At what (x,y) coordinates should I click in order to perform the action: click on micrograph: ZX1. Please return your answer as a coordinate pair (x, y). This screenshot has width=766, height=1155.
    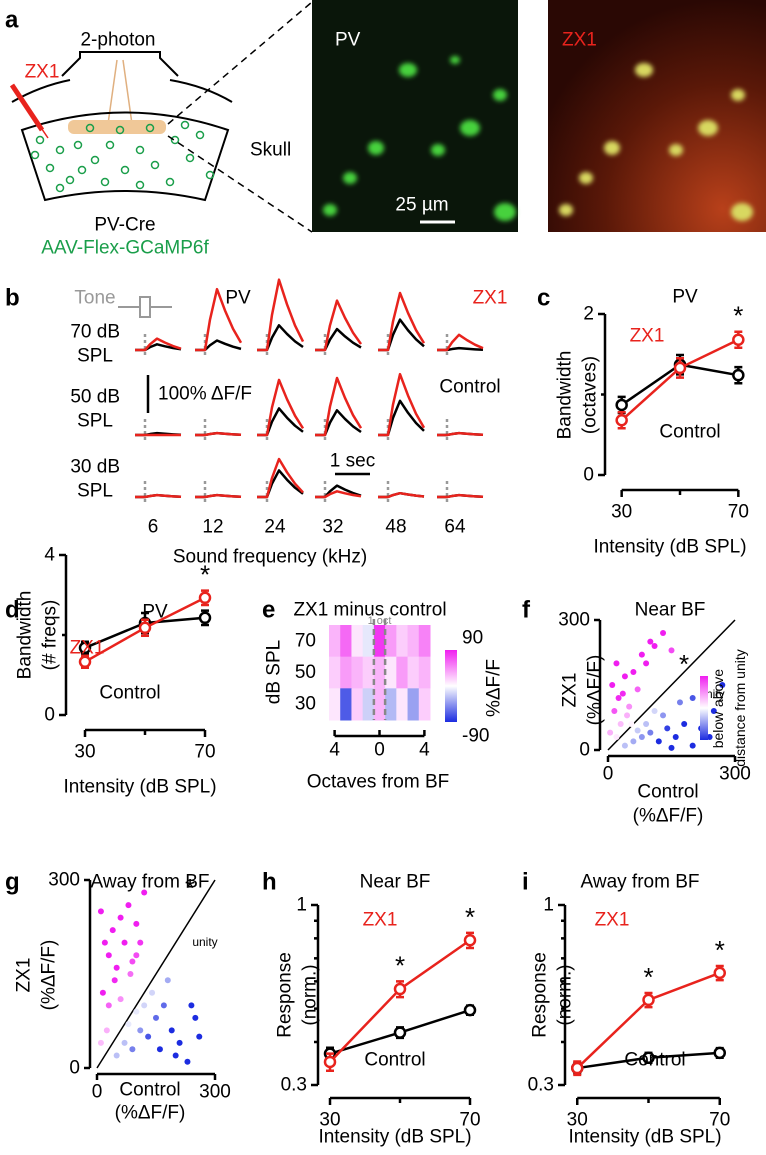
    Looking at the image, I should click on (657, 116).